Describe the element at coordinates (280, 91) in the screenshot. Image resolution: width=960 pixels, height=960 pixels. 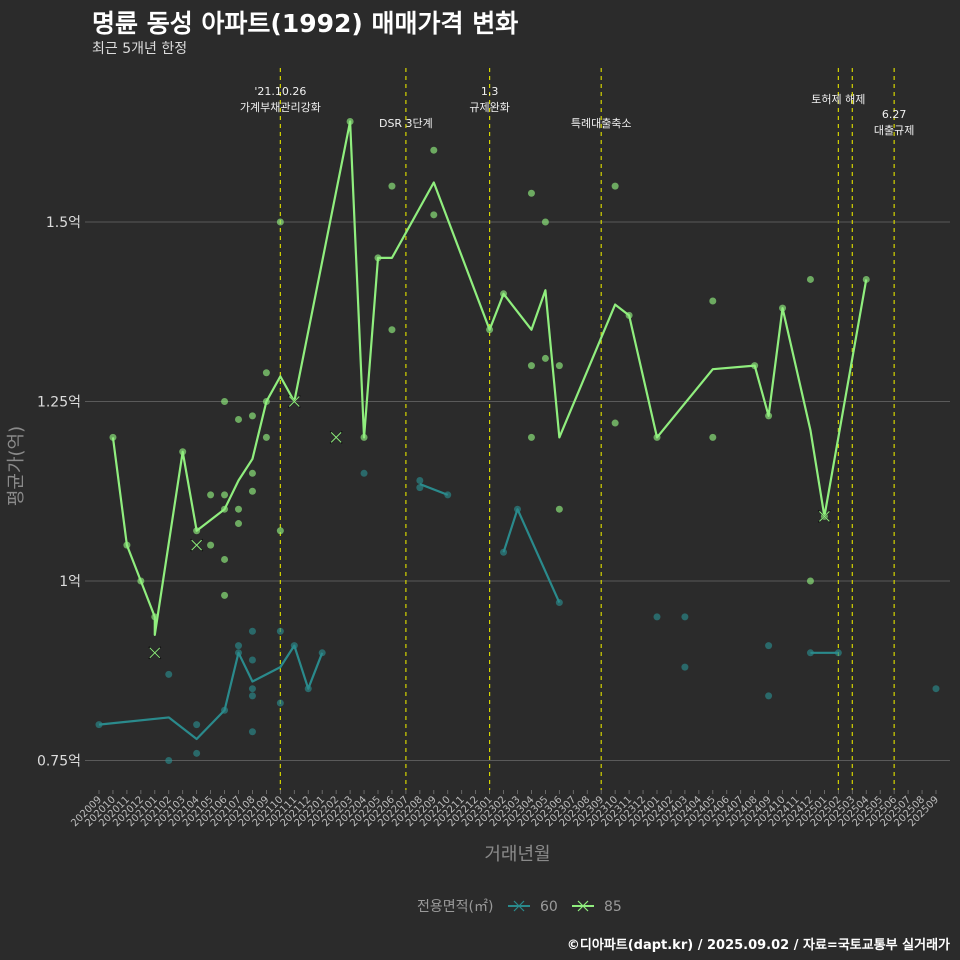
I see `event-label: '21.10.26` at that location.